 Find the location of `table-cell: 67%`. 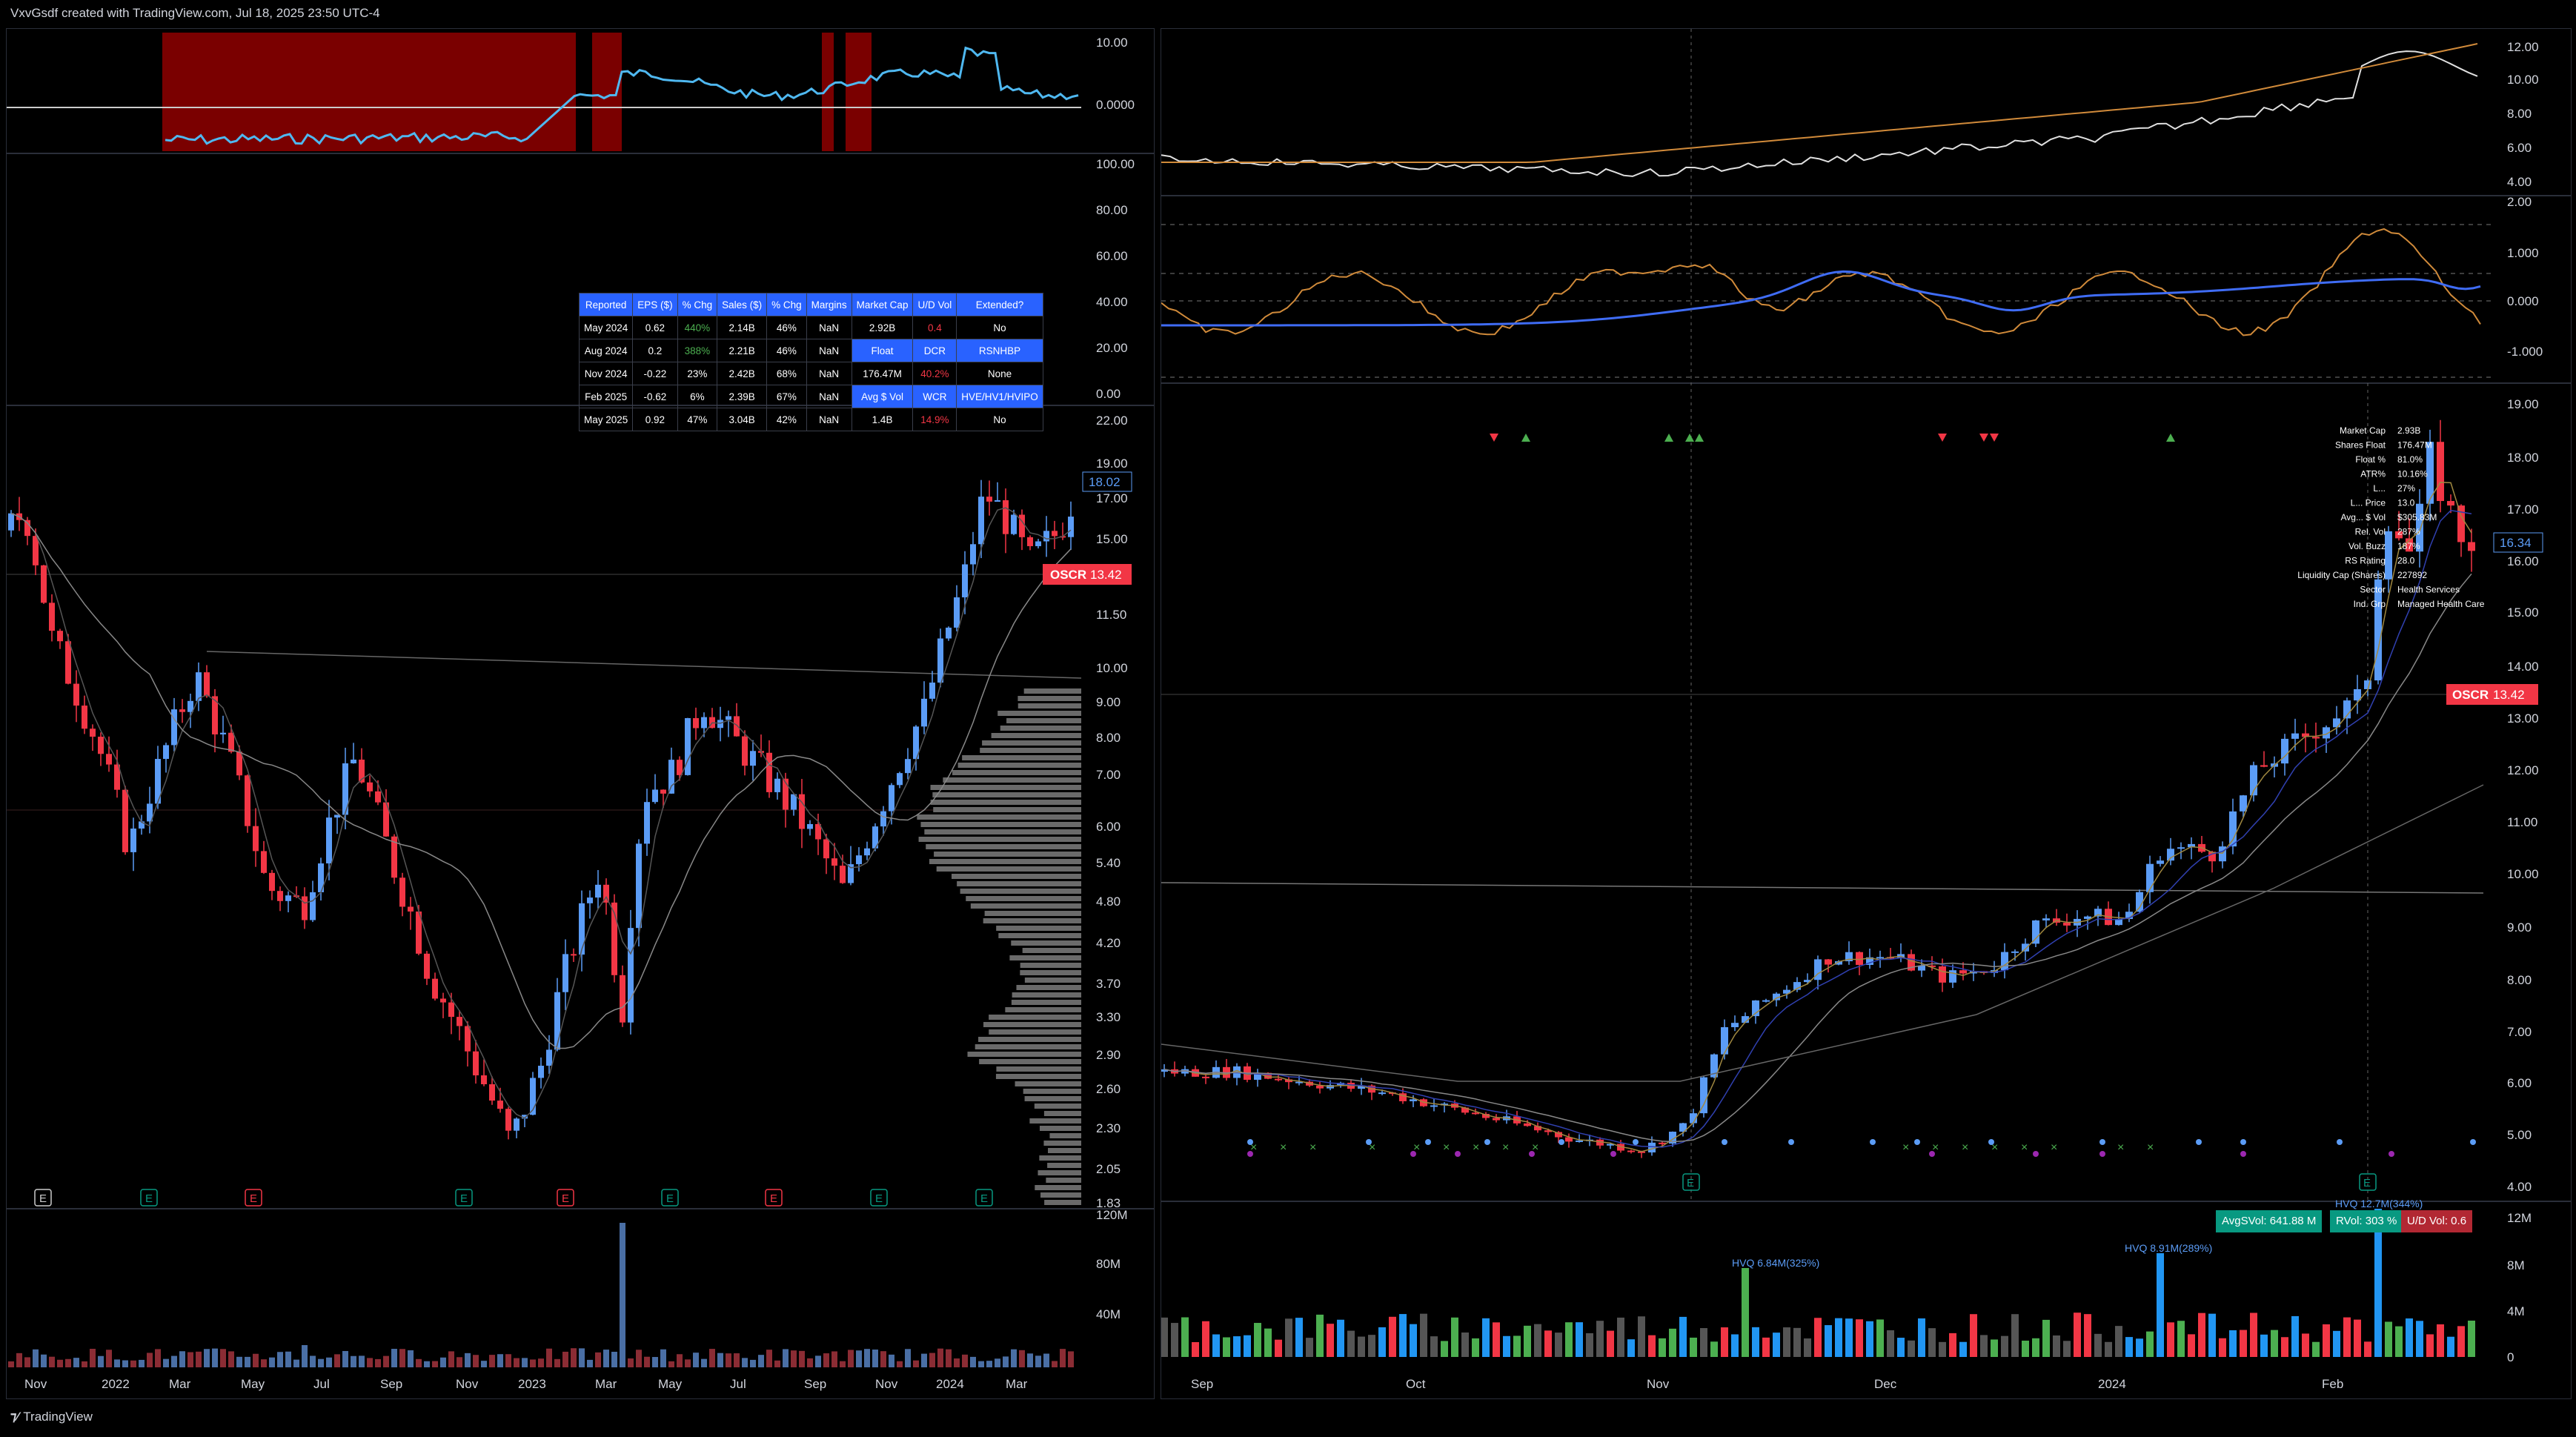

table-cell: 67% is located at coordinates (787, 396).